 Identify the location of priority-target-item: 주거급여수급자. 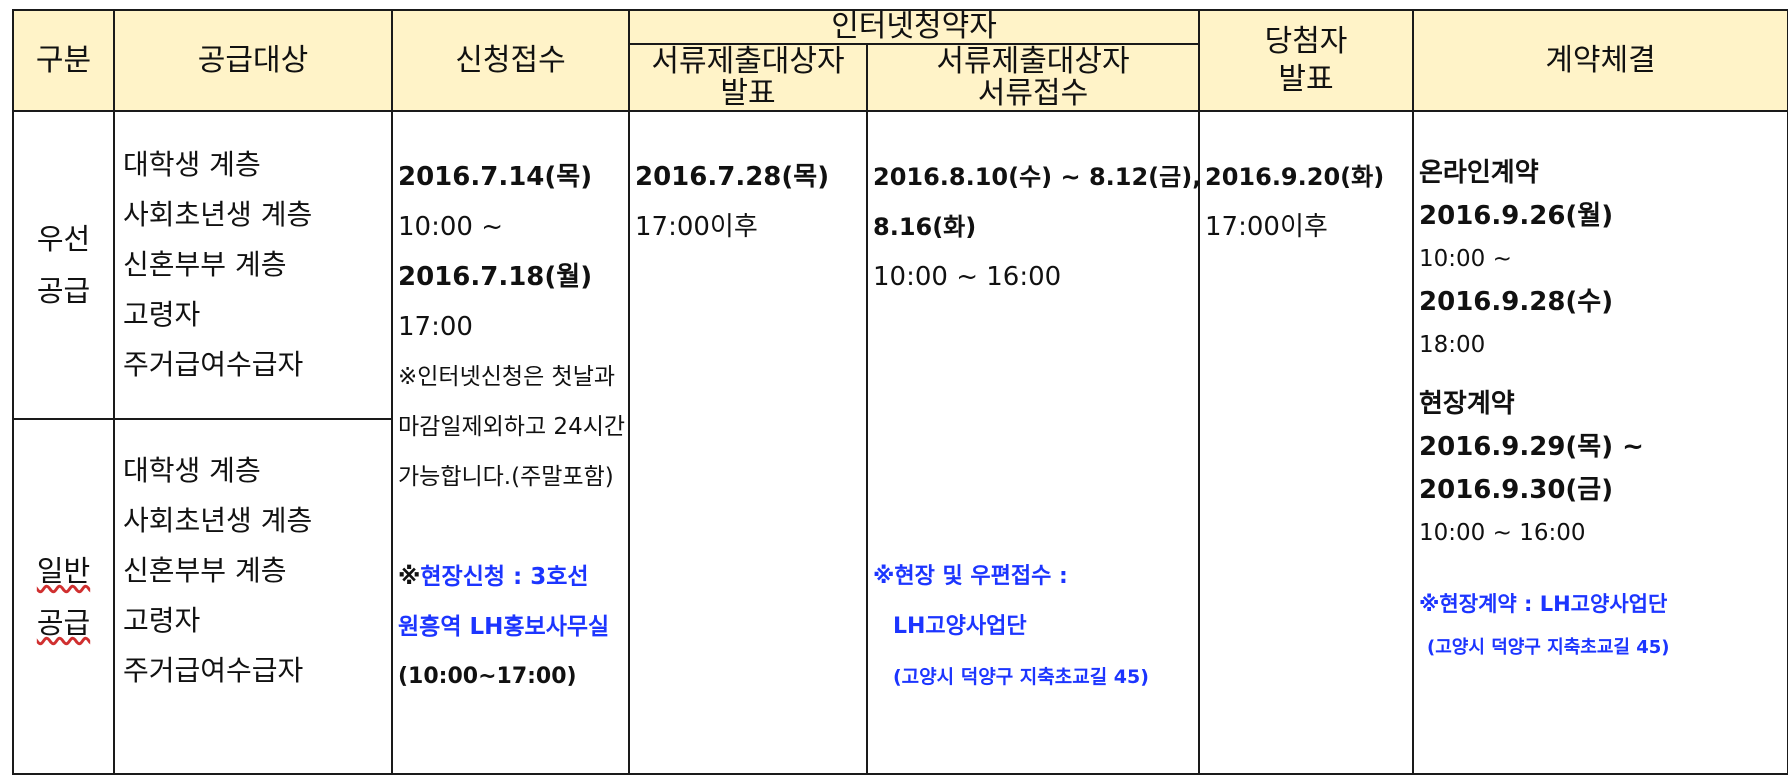
(213, 364).